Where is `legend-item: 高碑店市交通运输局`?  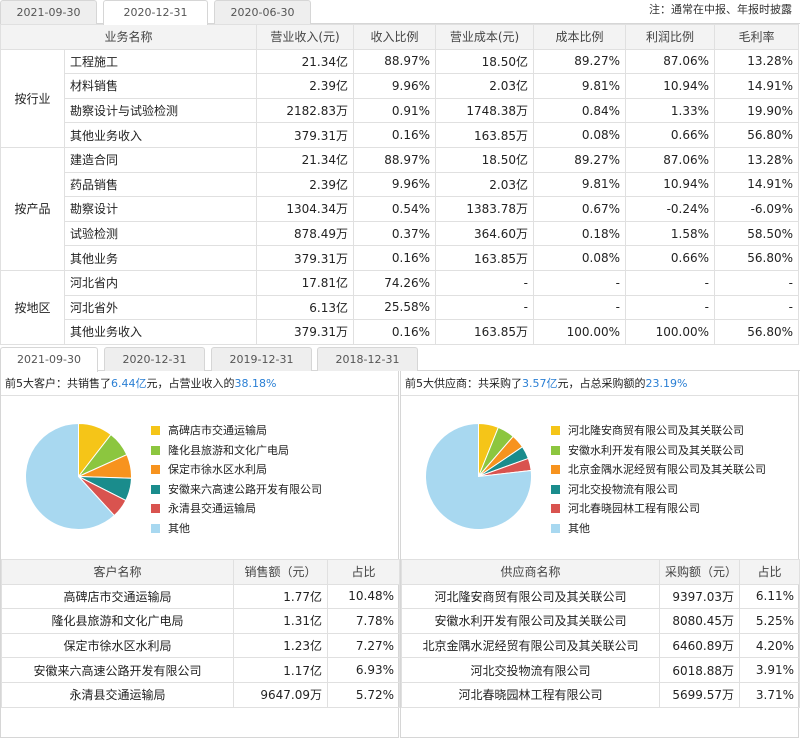
legend-item: 高碑店市交通运输局 is located at coordinates (236, 431).